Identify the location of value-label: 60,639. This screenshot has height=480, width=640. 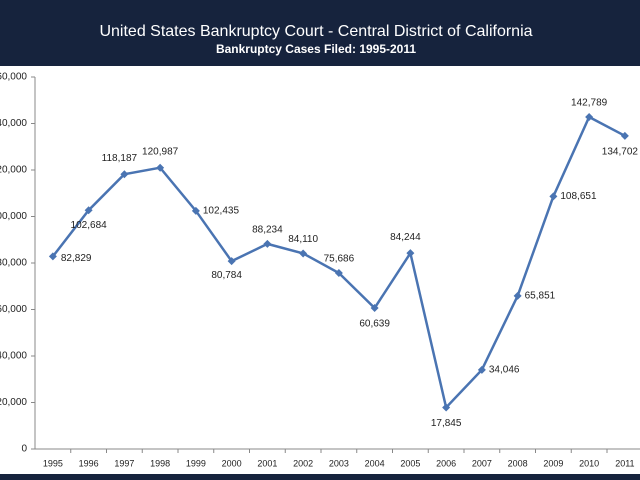
(374, 324).